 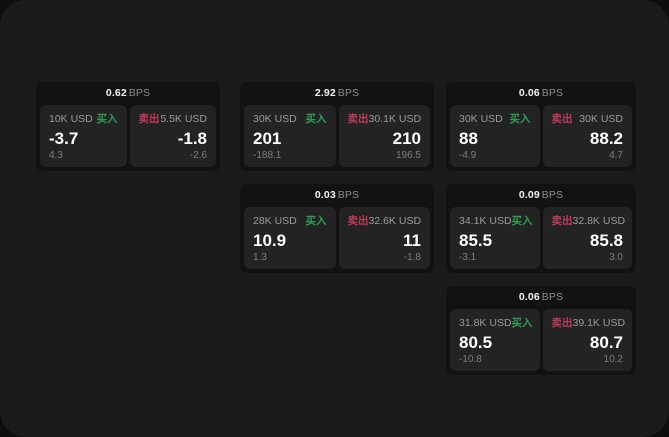 What do you see at coordinates (599, 322) in the screenshot?
I see `order-size-label: 39.1K USD` at bounding box center [599, 322].